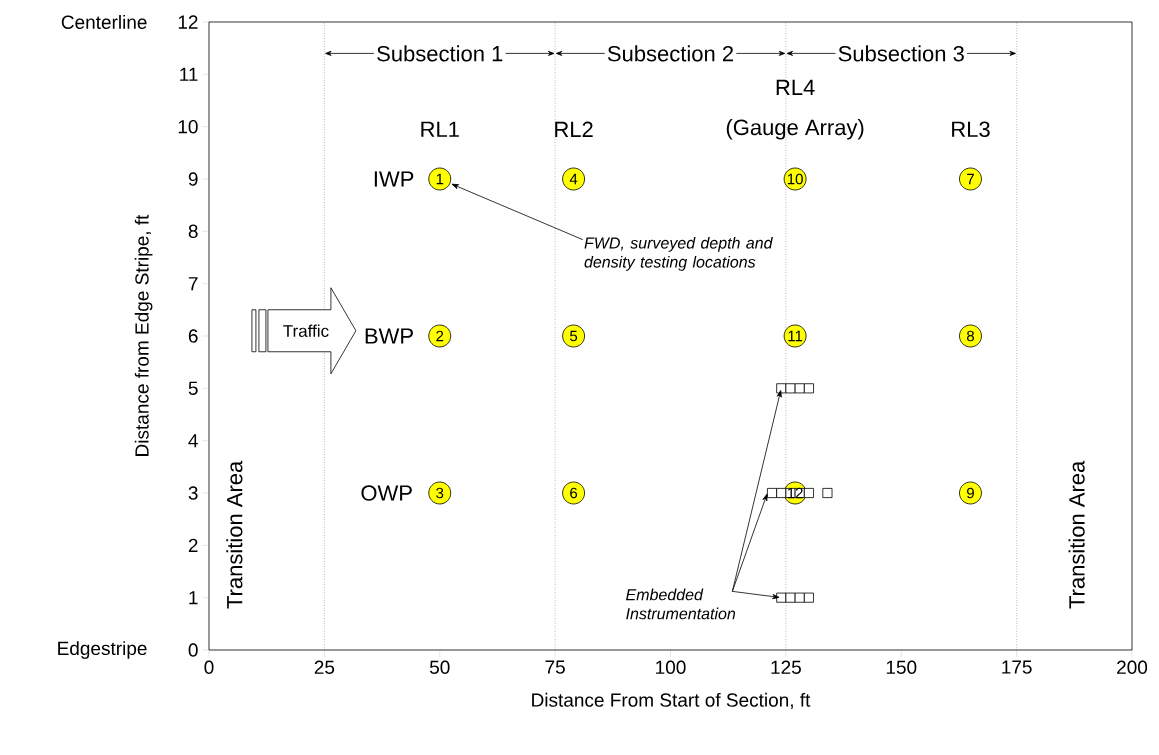 This screenshot has width=1159, height=755. I want to click on annotation: RL4, so click(795, 87).